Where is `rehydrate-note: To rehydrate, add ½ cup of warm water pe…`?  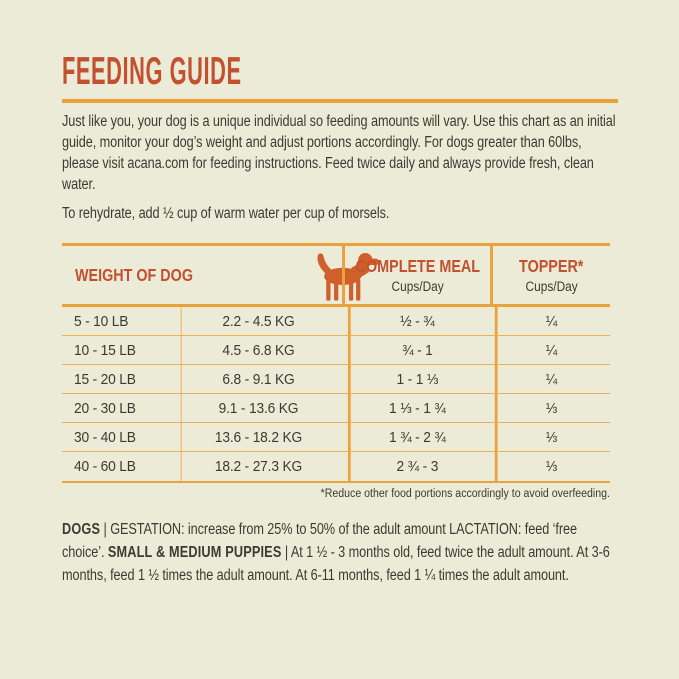 rehydrate-note: To rehydrate, add ½ cup of warm water pe… is located at coordinates (226, 213).